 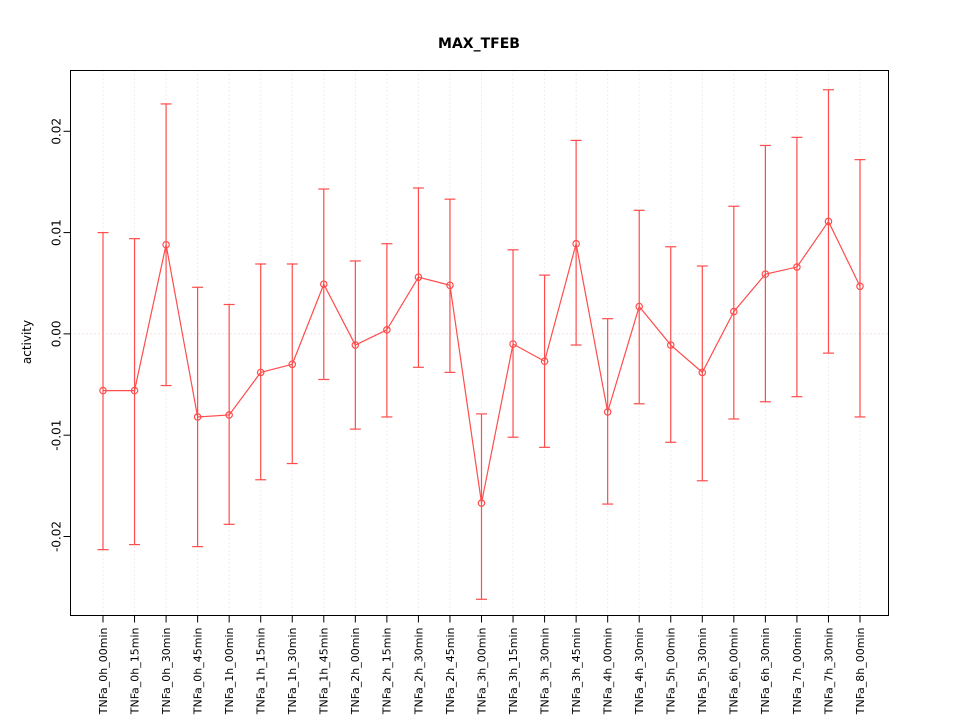 I want to click on x-tick-label: TNFa_2h_15min, so click(x=387, y=671).